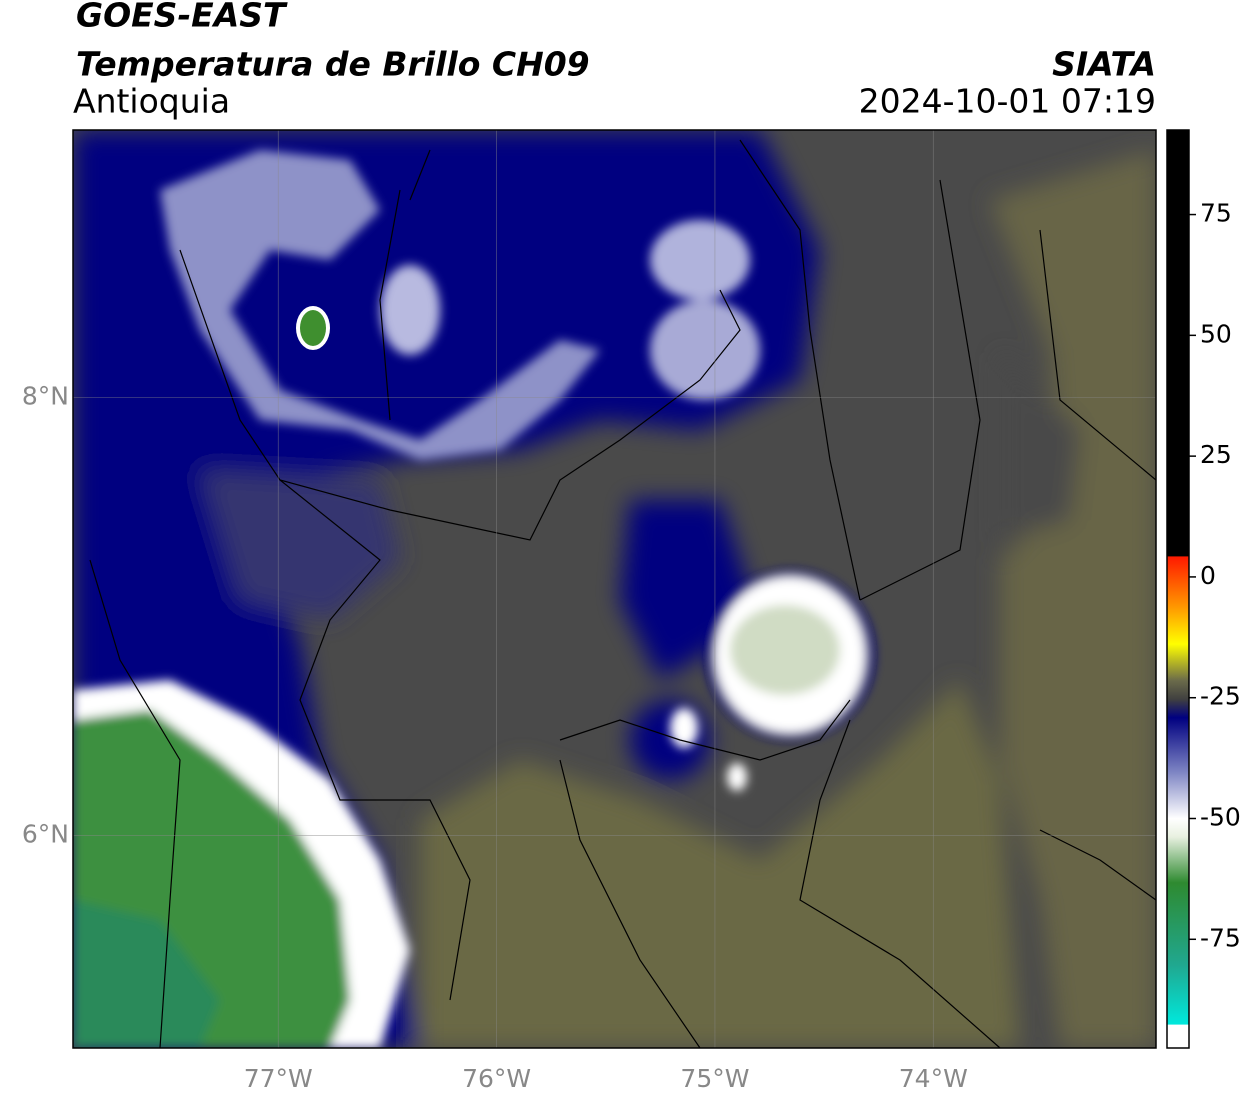 Image resolution: width=1252 pixels, height=1099 pixels. Describe the element at coordinates (278, 1078) in the screenshot. I see `lon-tick-label: 77°W` at that location.